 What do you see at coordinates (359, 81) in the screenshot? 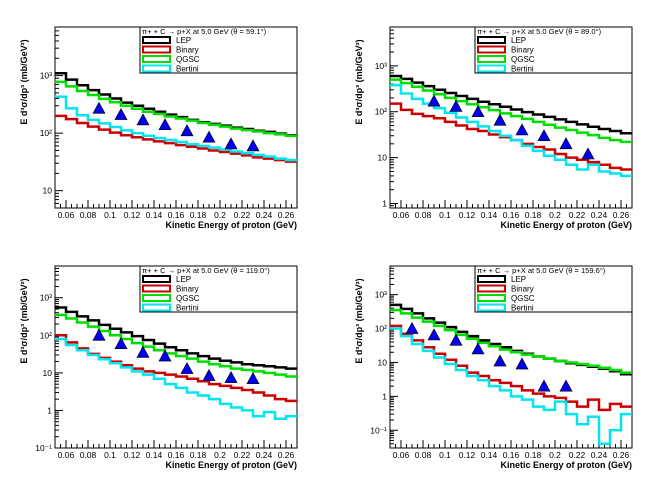
I see `y-axis-label: E d³σ/dp³ (mb/GeV²)` at bounding box center [359, 81].